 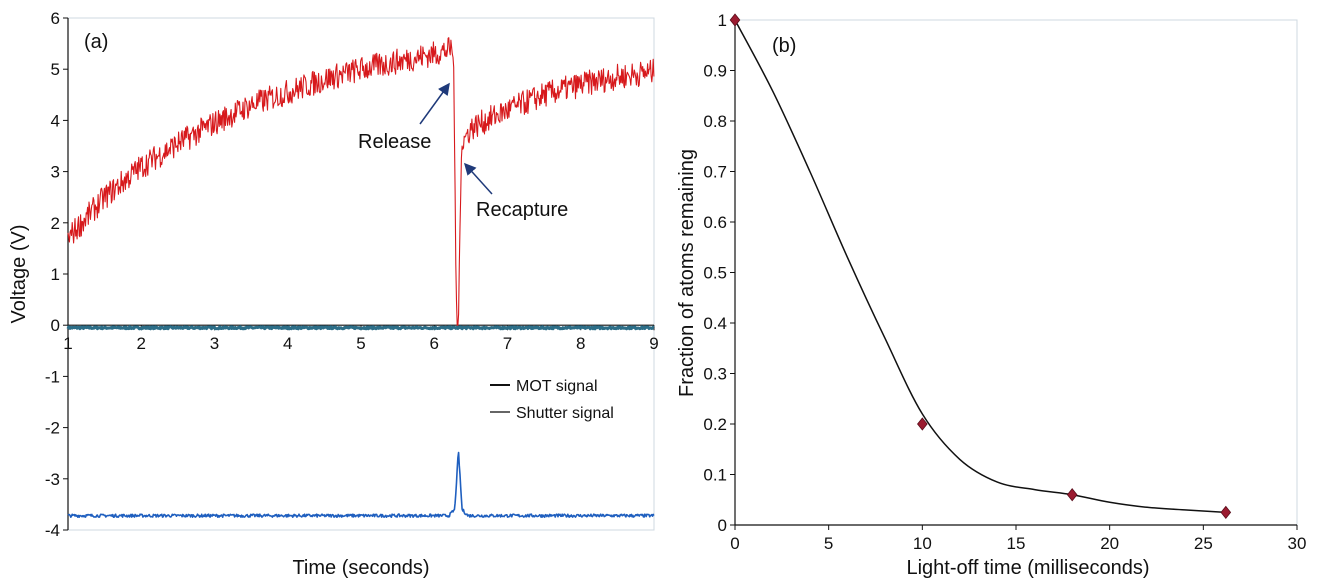 I want to click on panel-a-y-tick-label: -1, so click(x=52, y=376).